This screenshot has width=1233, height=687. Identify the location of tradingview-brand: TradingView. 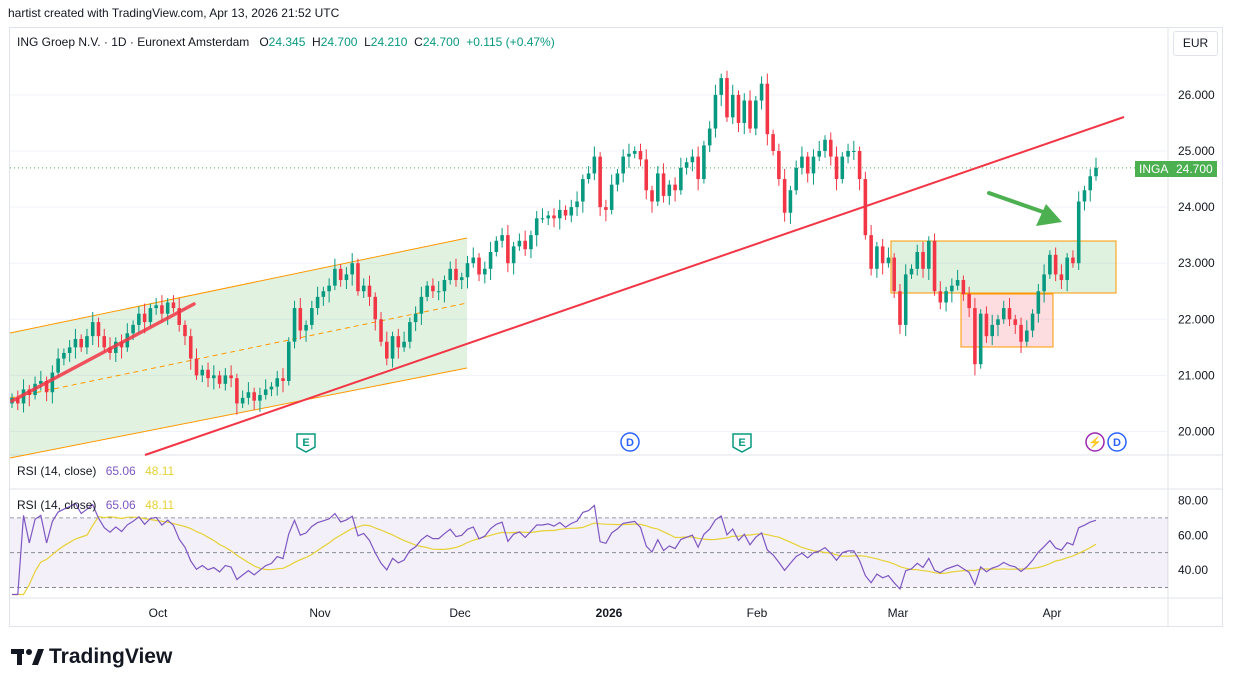
(91, 657).